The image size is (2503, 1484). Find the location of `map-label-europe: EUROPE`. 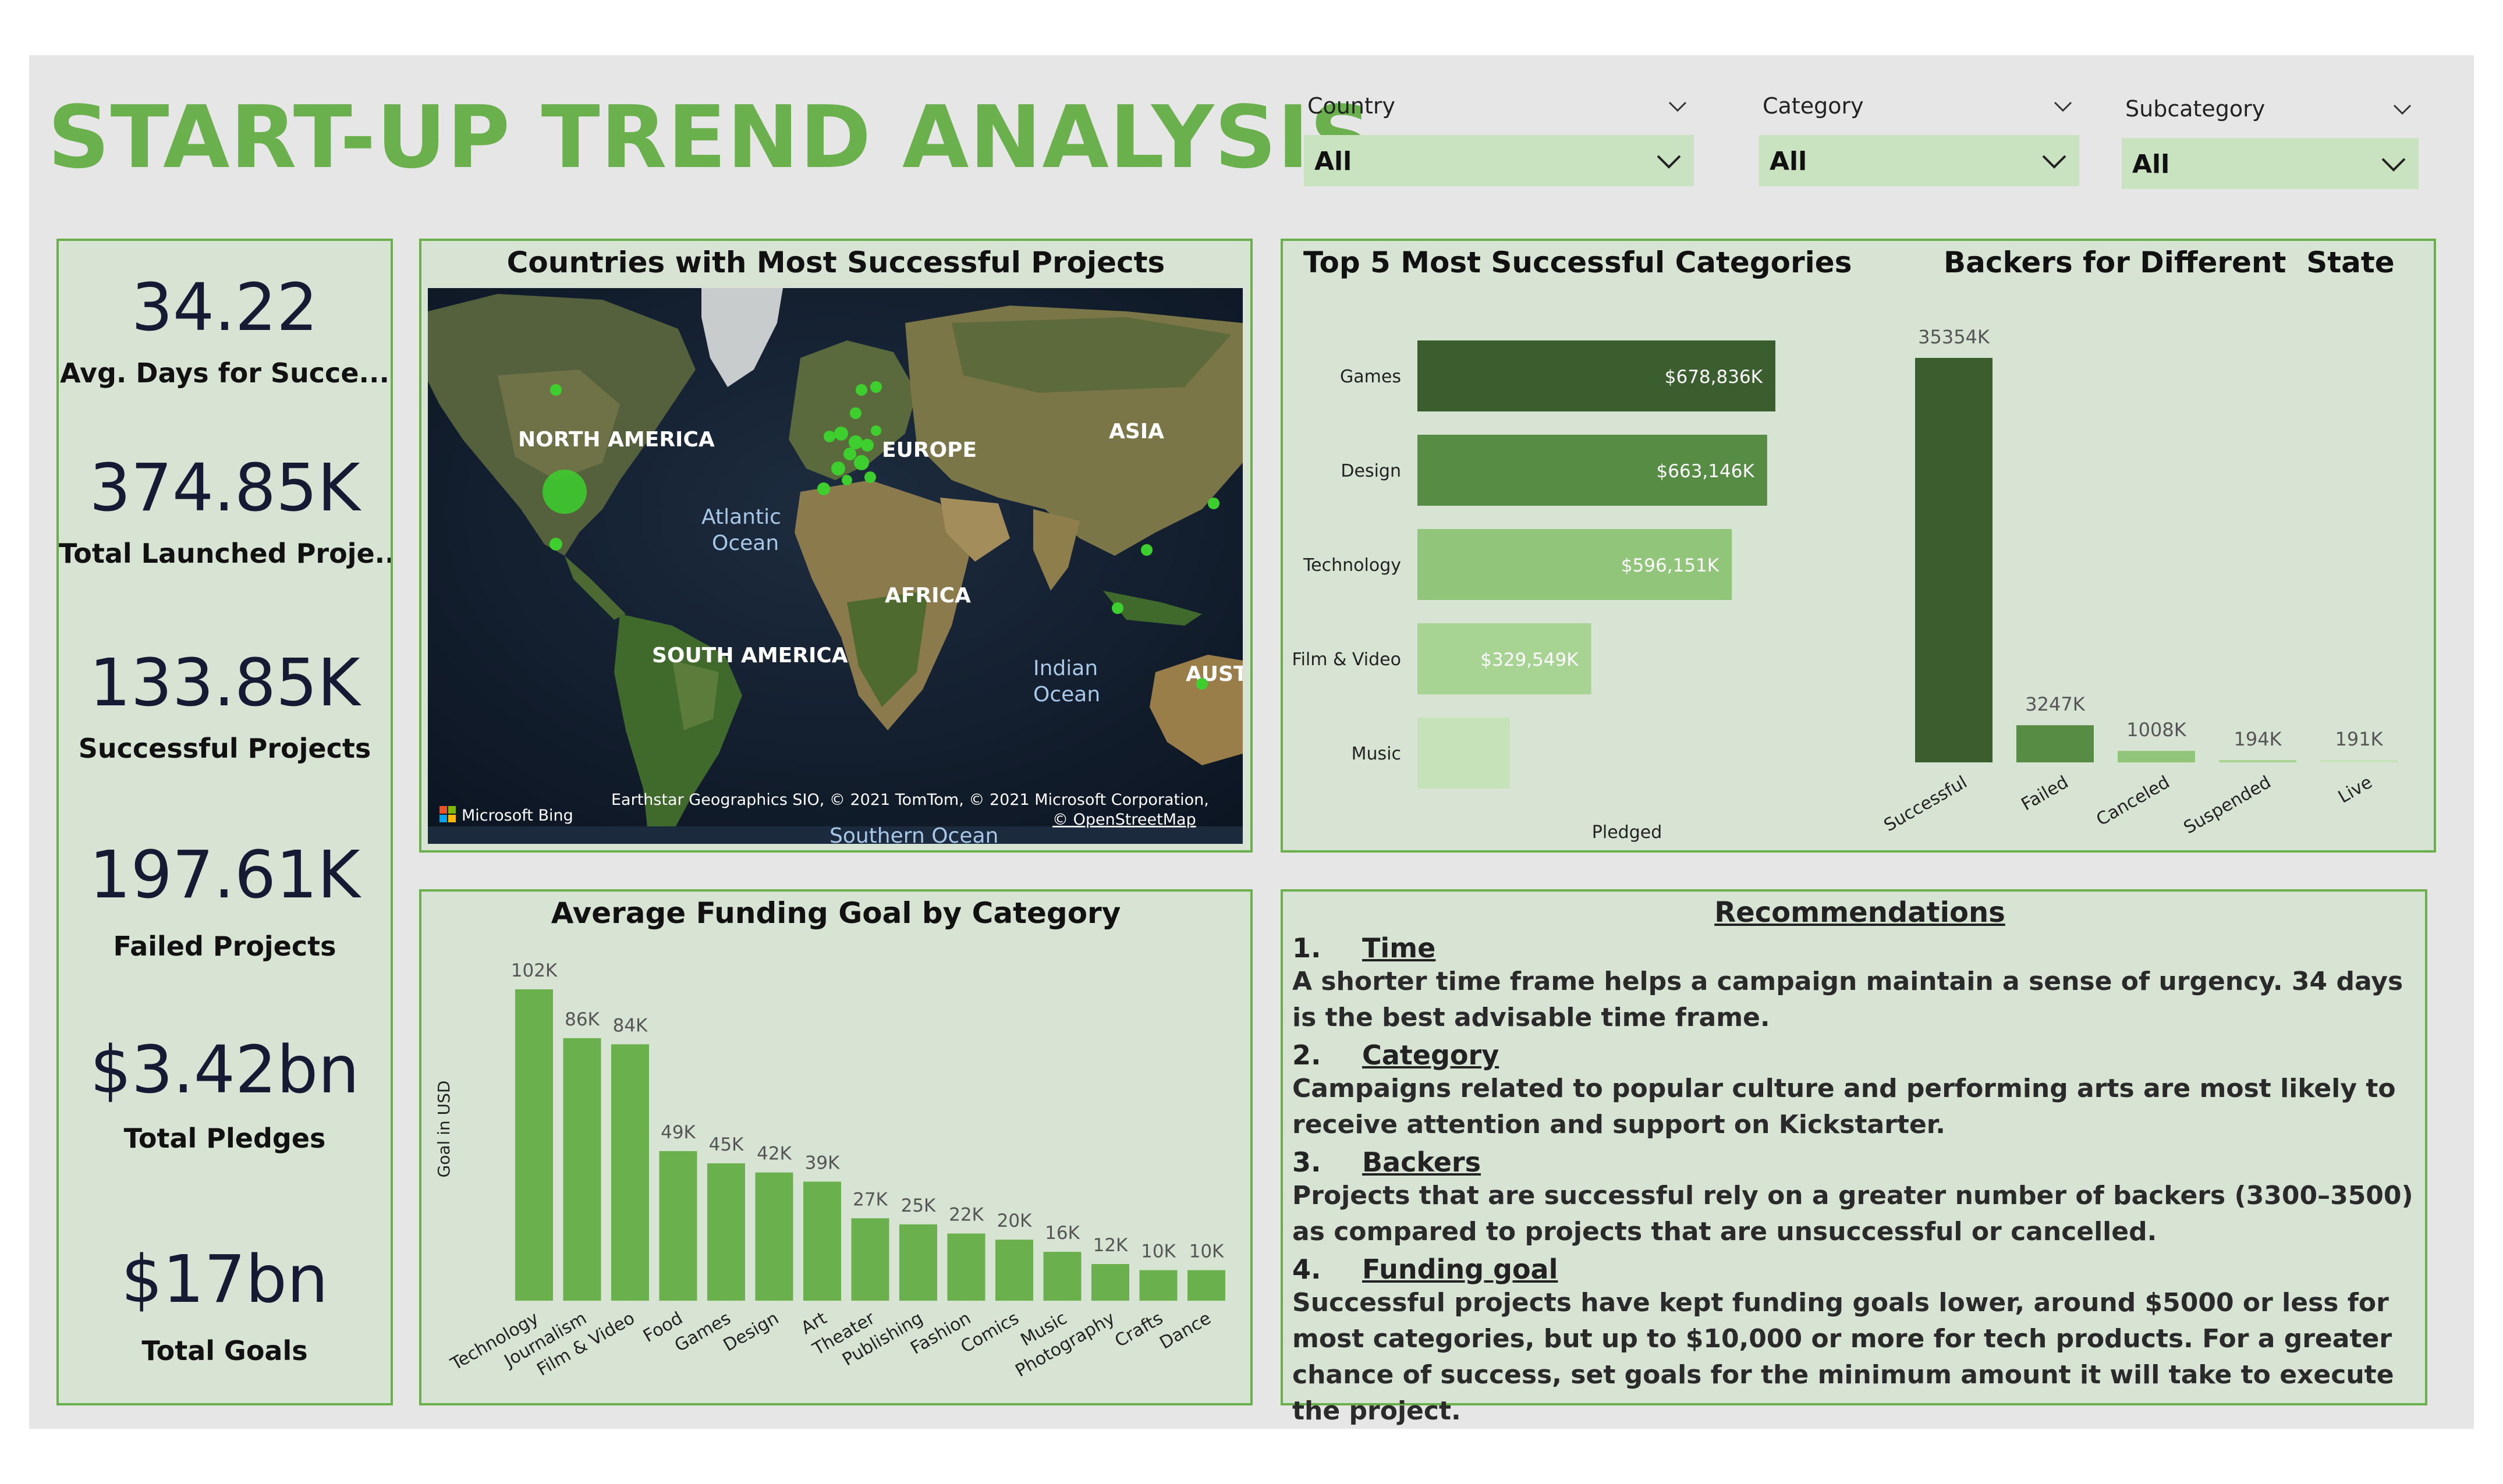

map-label-europe: EUROPE is located at coordinates (929, 450).